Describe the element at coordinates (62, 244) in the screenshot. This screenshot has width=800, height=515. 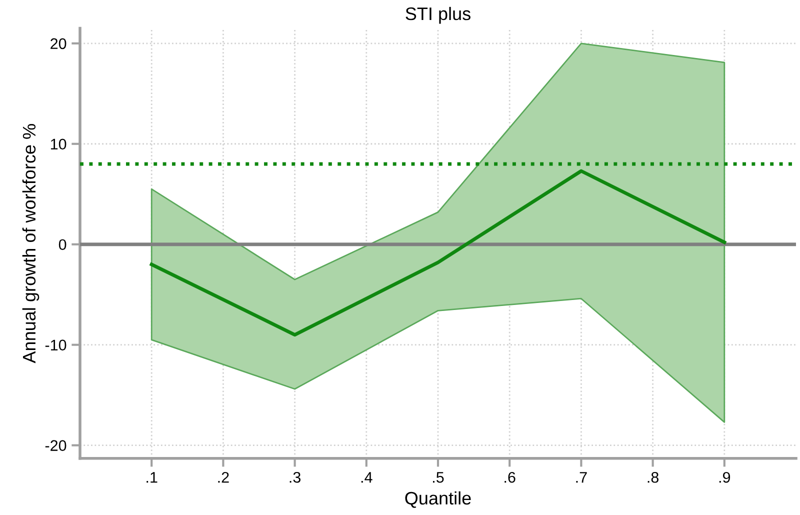
I see `y-tick-label: 0` at that location.